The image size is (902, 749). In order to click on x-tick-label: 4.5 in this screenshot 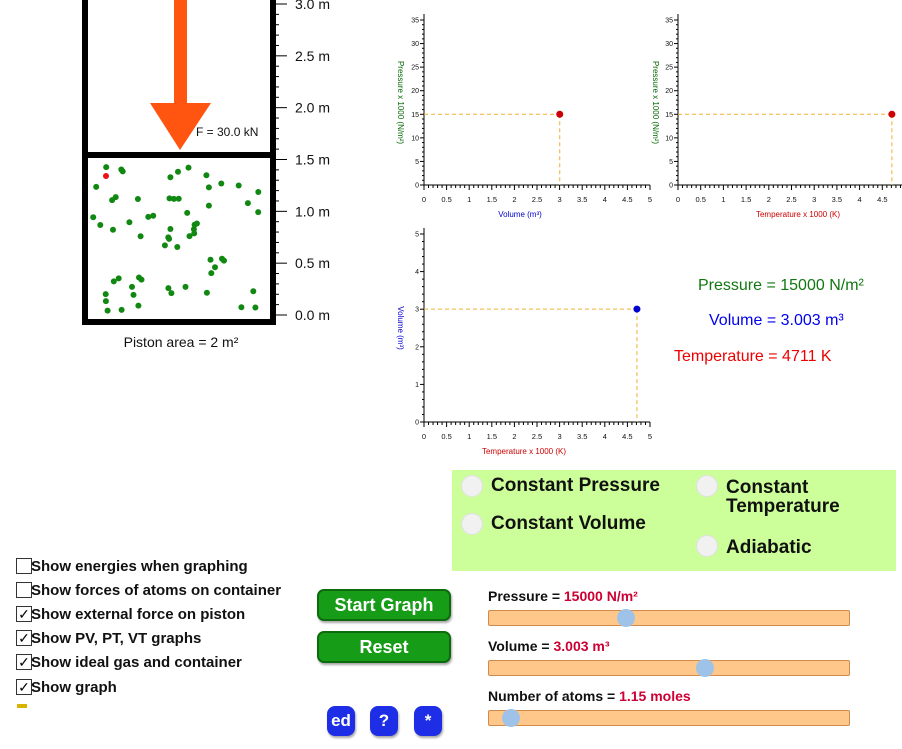, I will do `click(627, 436)`.